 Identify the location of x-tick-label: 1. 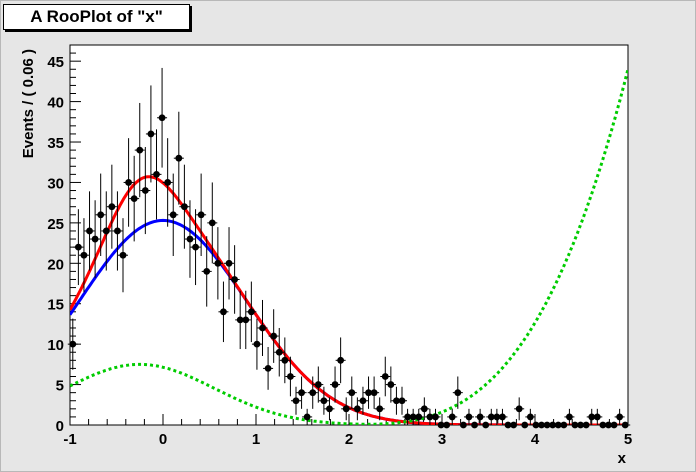
(256, 439).